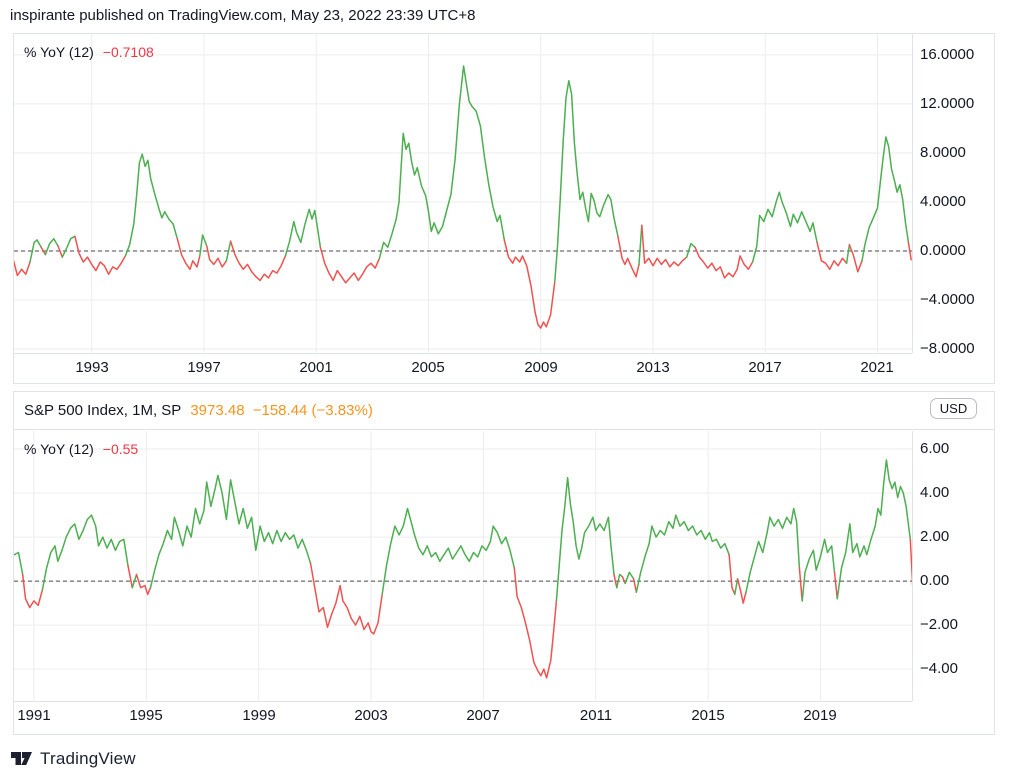 This screenshot has height=782, width=1011. What do you see at coordinates (483, 715) in the screenshot?
I see `time-axis-label: 2007` at bounding box center [483, 715].